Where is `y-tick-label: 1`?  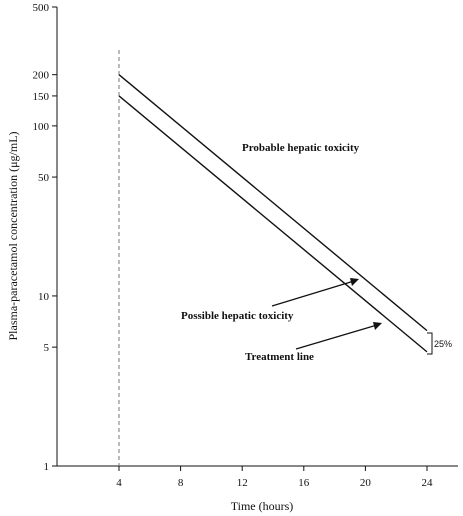 y-tick-label: 1 is located at coordinates (47, 467).